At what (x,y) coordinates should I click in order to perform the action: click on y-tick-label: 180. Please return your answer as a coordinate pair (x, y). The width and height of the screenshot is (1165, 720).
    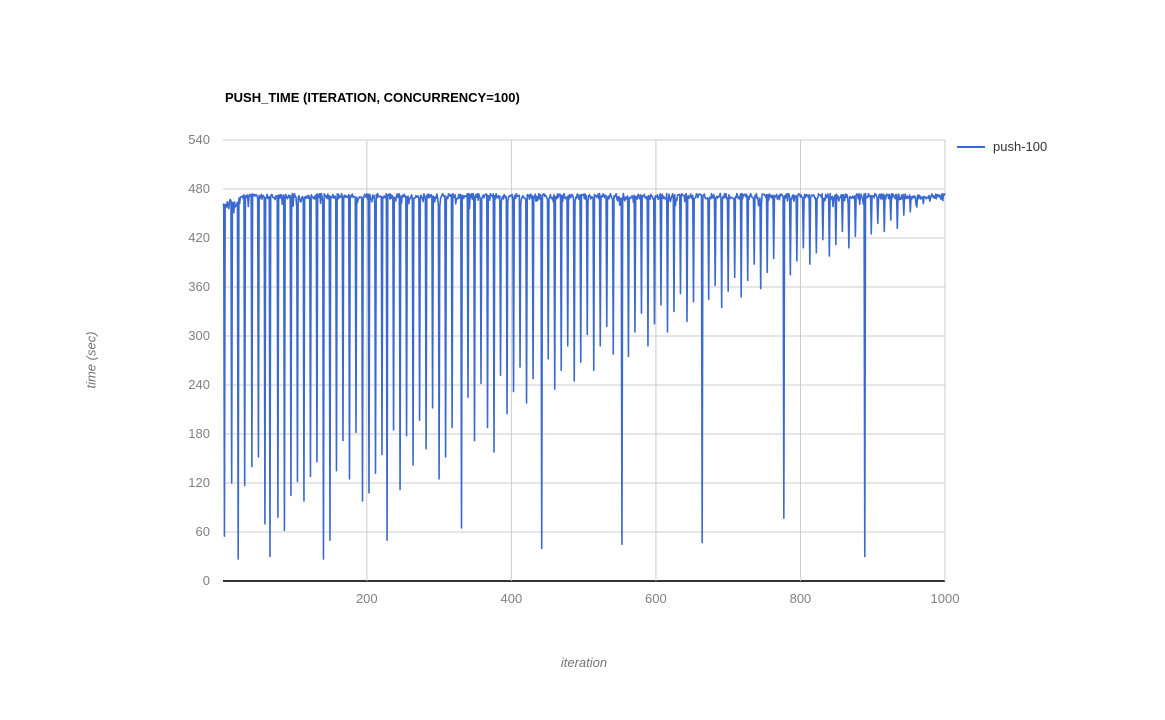
    Looking at the image, I should click on (199, 433).